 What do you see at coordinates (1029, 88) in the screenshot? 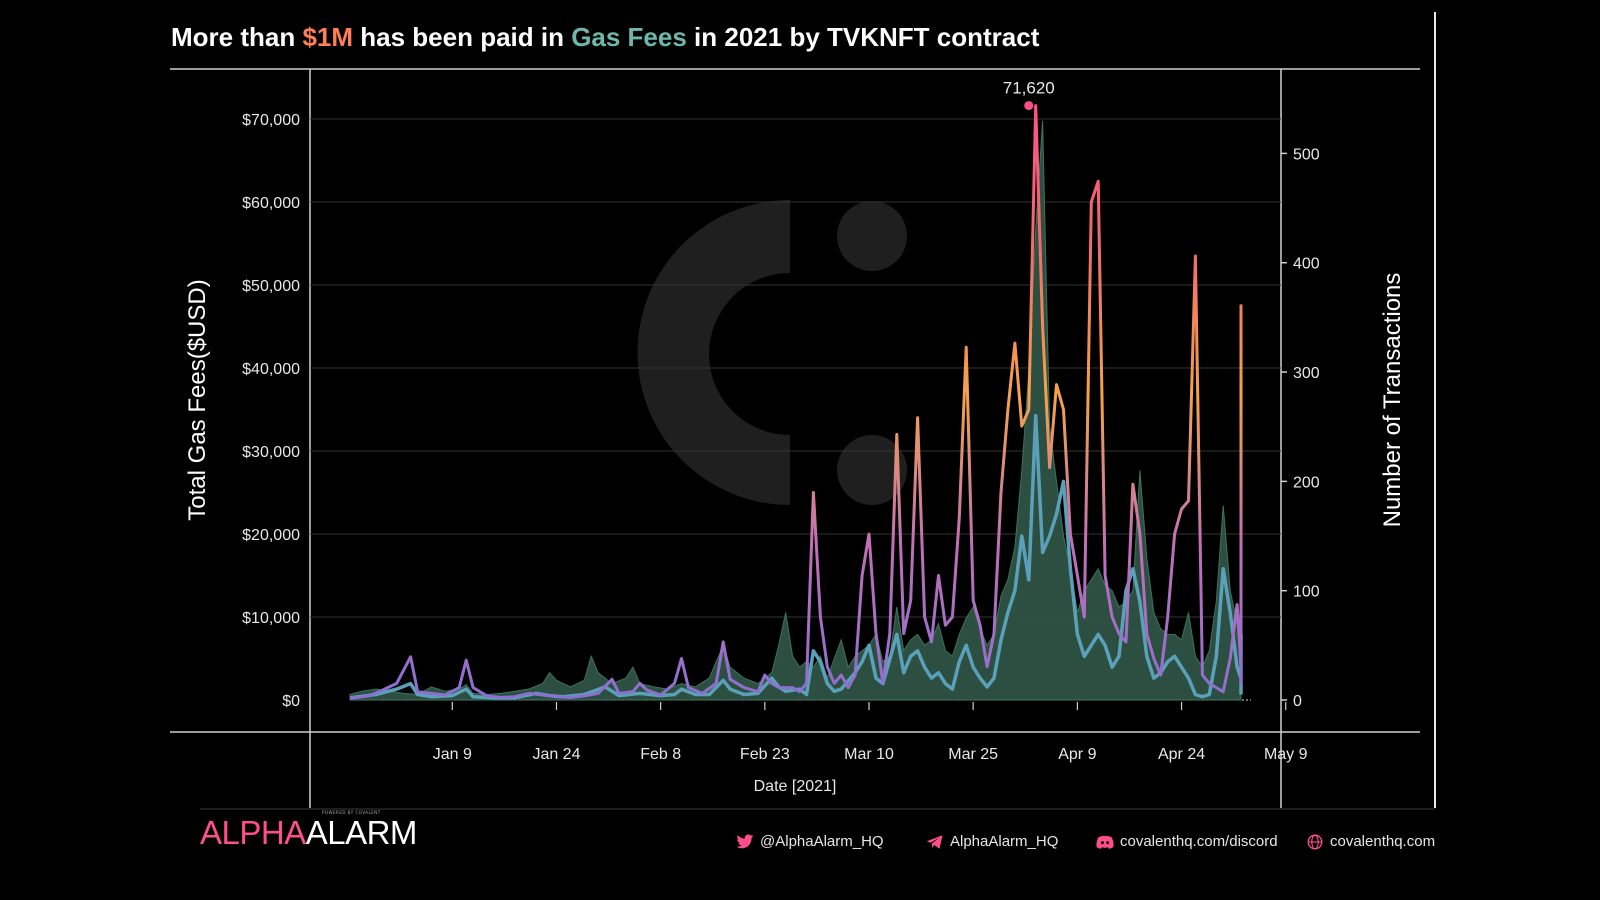
I see `peak-value-label: 71,620` at bounding box center [1029, 88].